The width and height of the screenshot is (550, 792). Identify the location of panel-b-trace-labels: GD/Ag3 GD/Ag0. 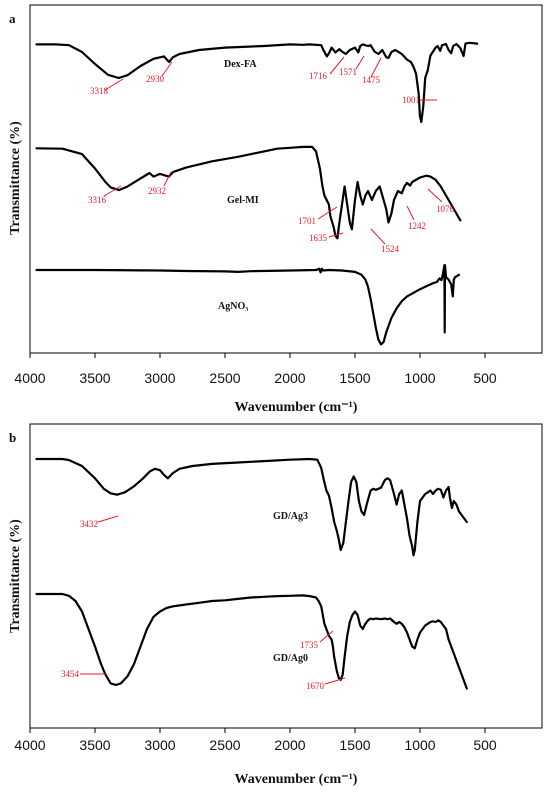
(290, 587).